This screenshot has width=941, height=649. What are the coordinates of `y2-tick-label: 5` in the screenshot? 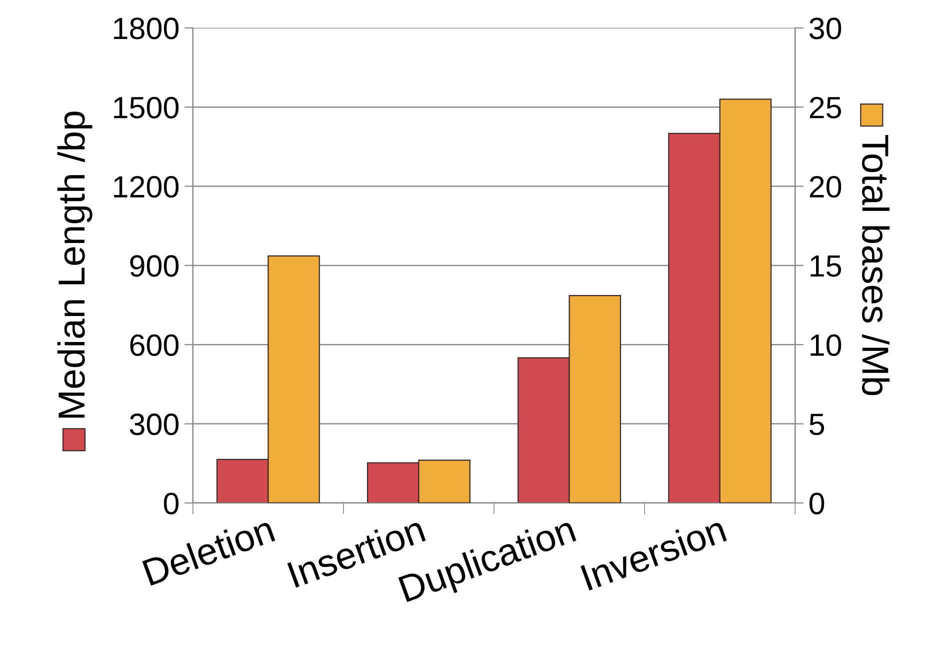 It's located at (817, 425).